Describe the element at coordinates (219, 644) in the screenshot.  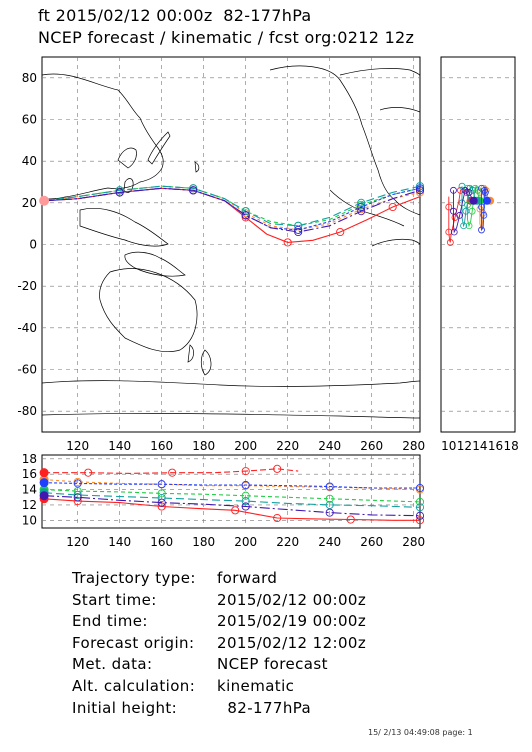
I see `info-row: Forecast origin: 2015/02/12 12:00z` at that location.